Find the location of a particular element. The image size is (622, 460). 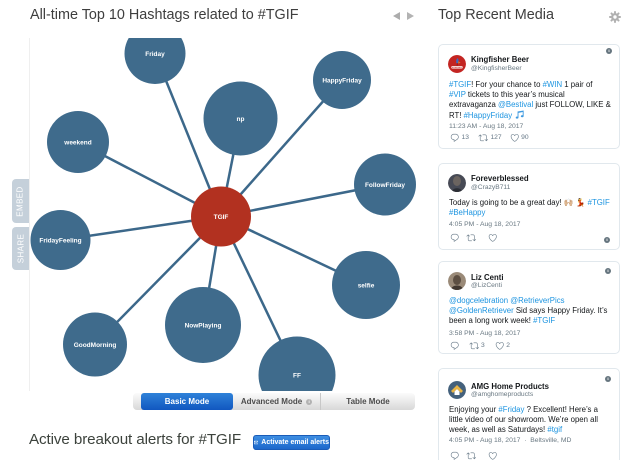

svg-text: selfie is located at coordinates (366, 286).